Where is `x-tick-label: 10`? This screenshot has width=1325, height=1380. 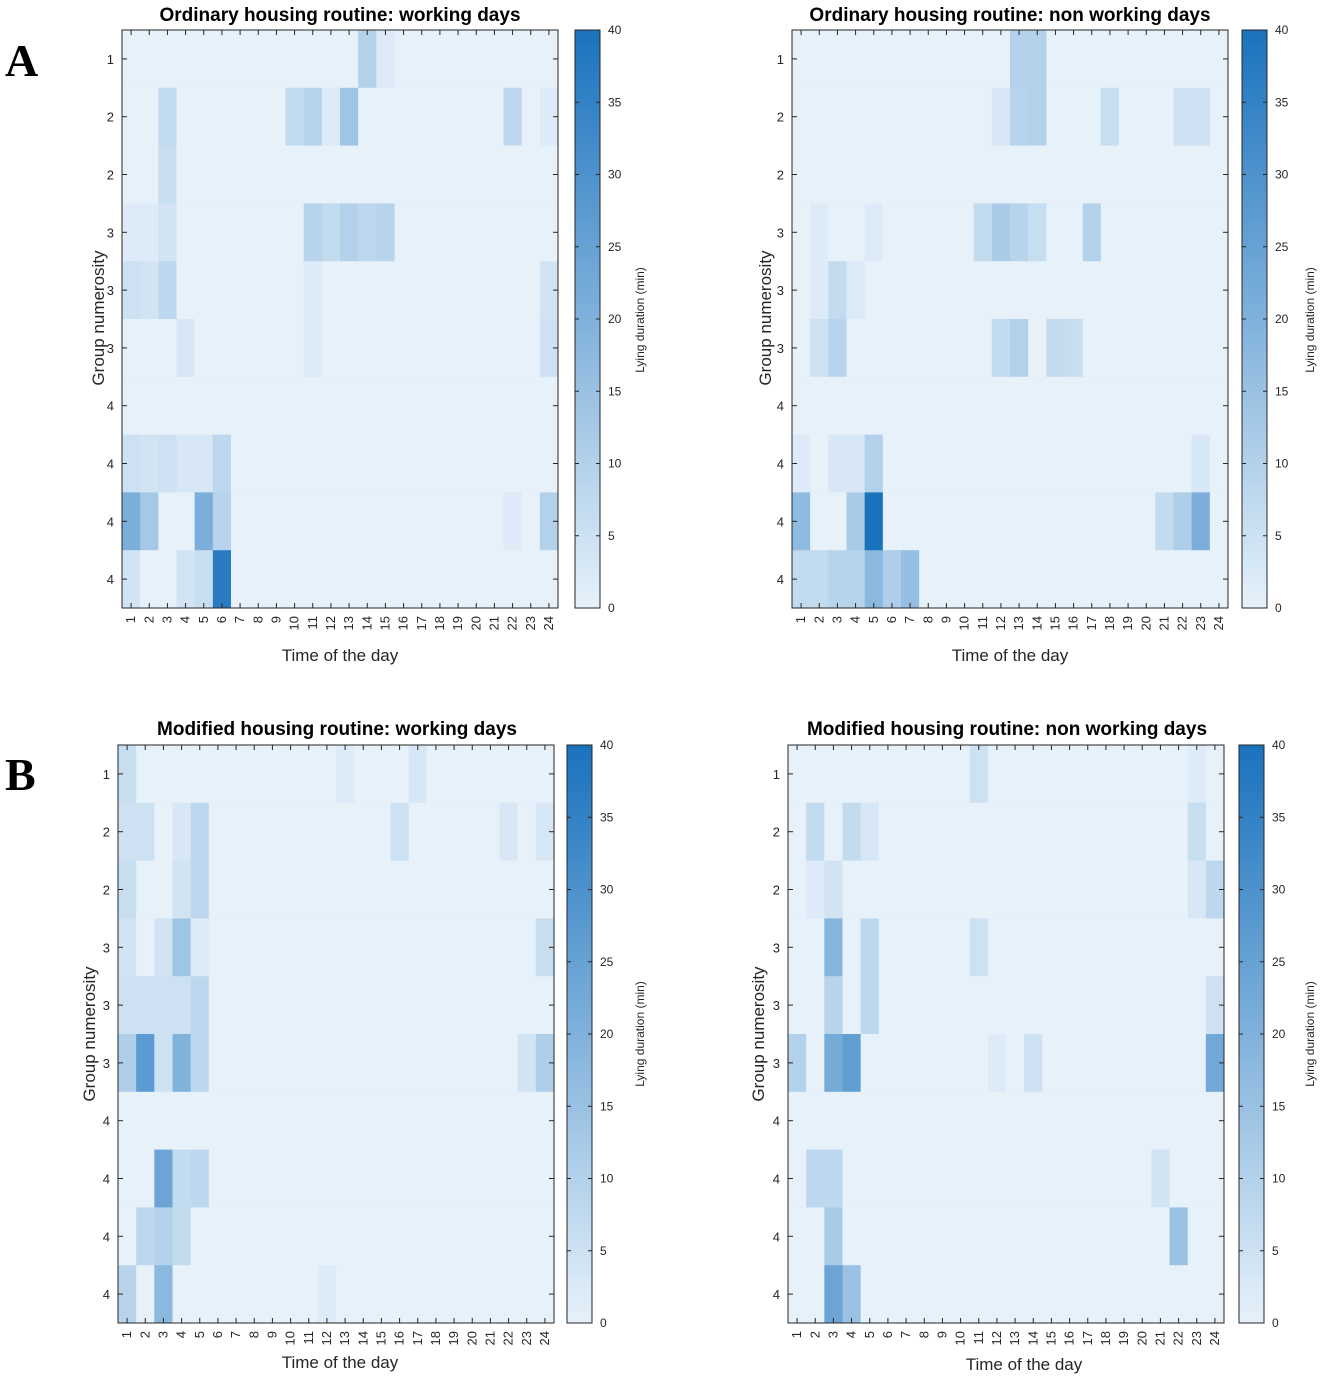
x-tick-label: 10 is located at coordinates (960, 1338).